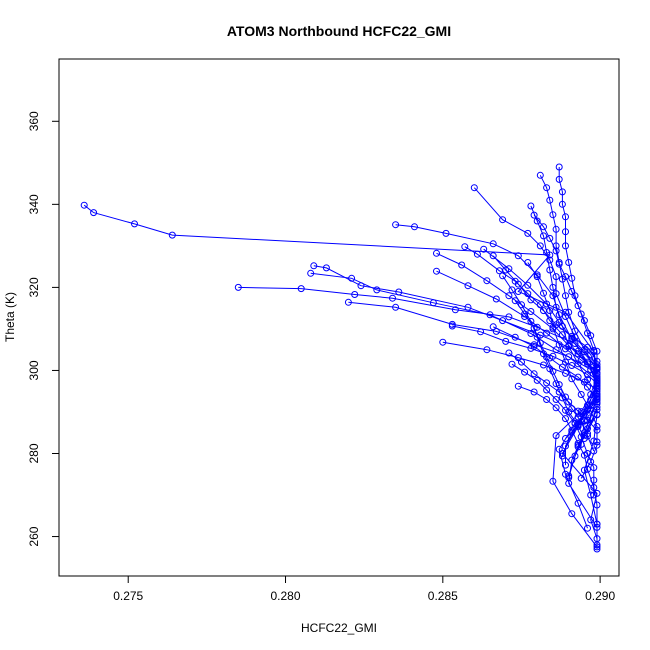 This screenshot has height=650, width=650. What do you see at coordinates (34, 536) in the screenshot?
I see `y-tick-label: 260` at bounding box center [34, 536].